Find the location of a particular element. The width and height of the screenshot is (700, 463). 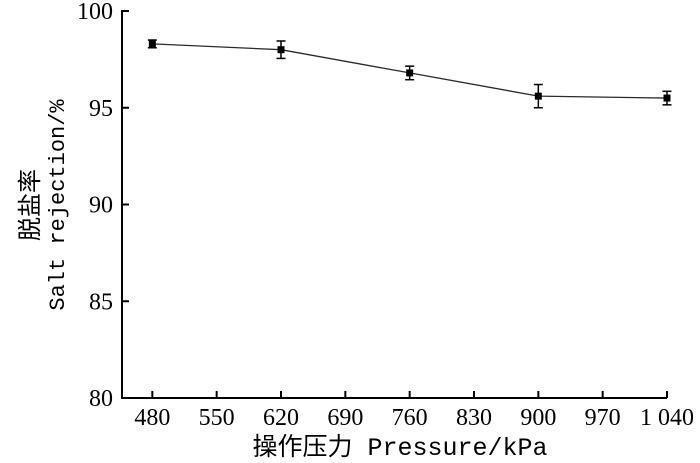

x-tick-label: 970 is located at coordinates (603, 418).